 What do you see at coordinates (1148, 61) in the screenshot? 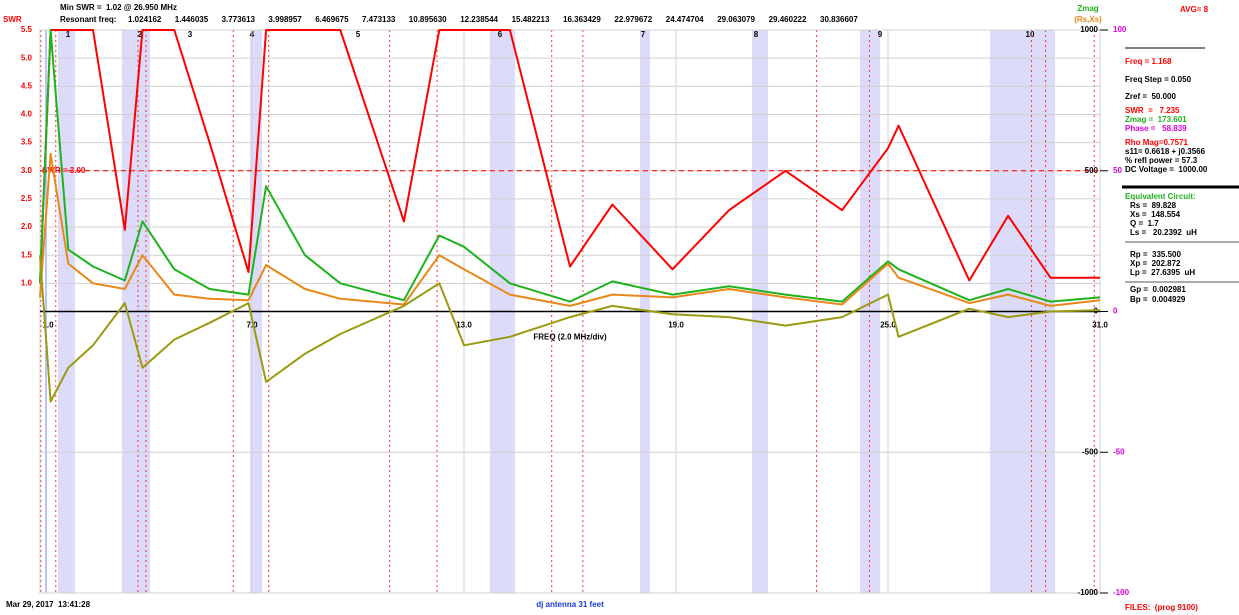
I see `panel-line: Freq = 1.168` at bounding box center [1148, 61].